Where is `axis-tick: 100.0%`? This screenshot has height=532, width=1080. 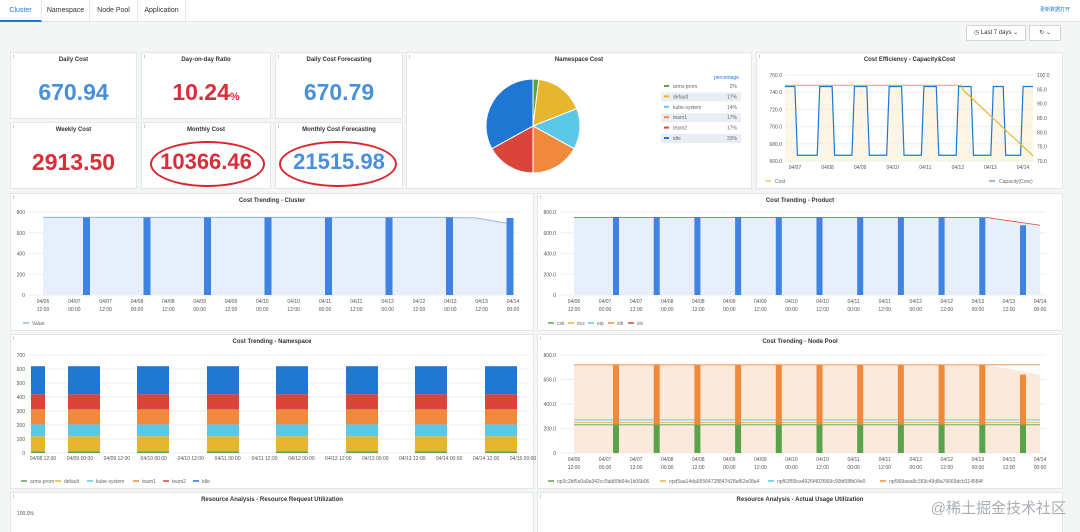 axis-tick: 100.0% is located at coordinates (25, 514).